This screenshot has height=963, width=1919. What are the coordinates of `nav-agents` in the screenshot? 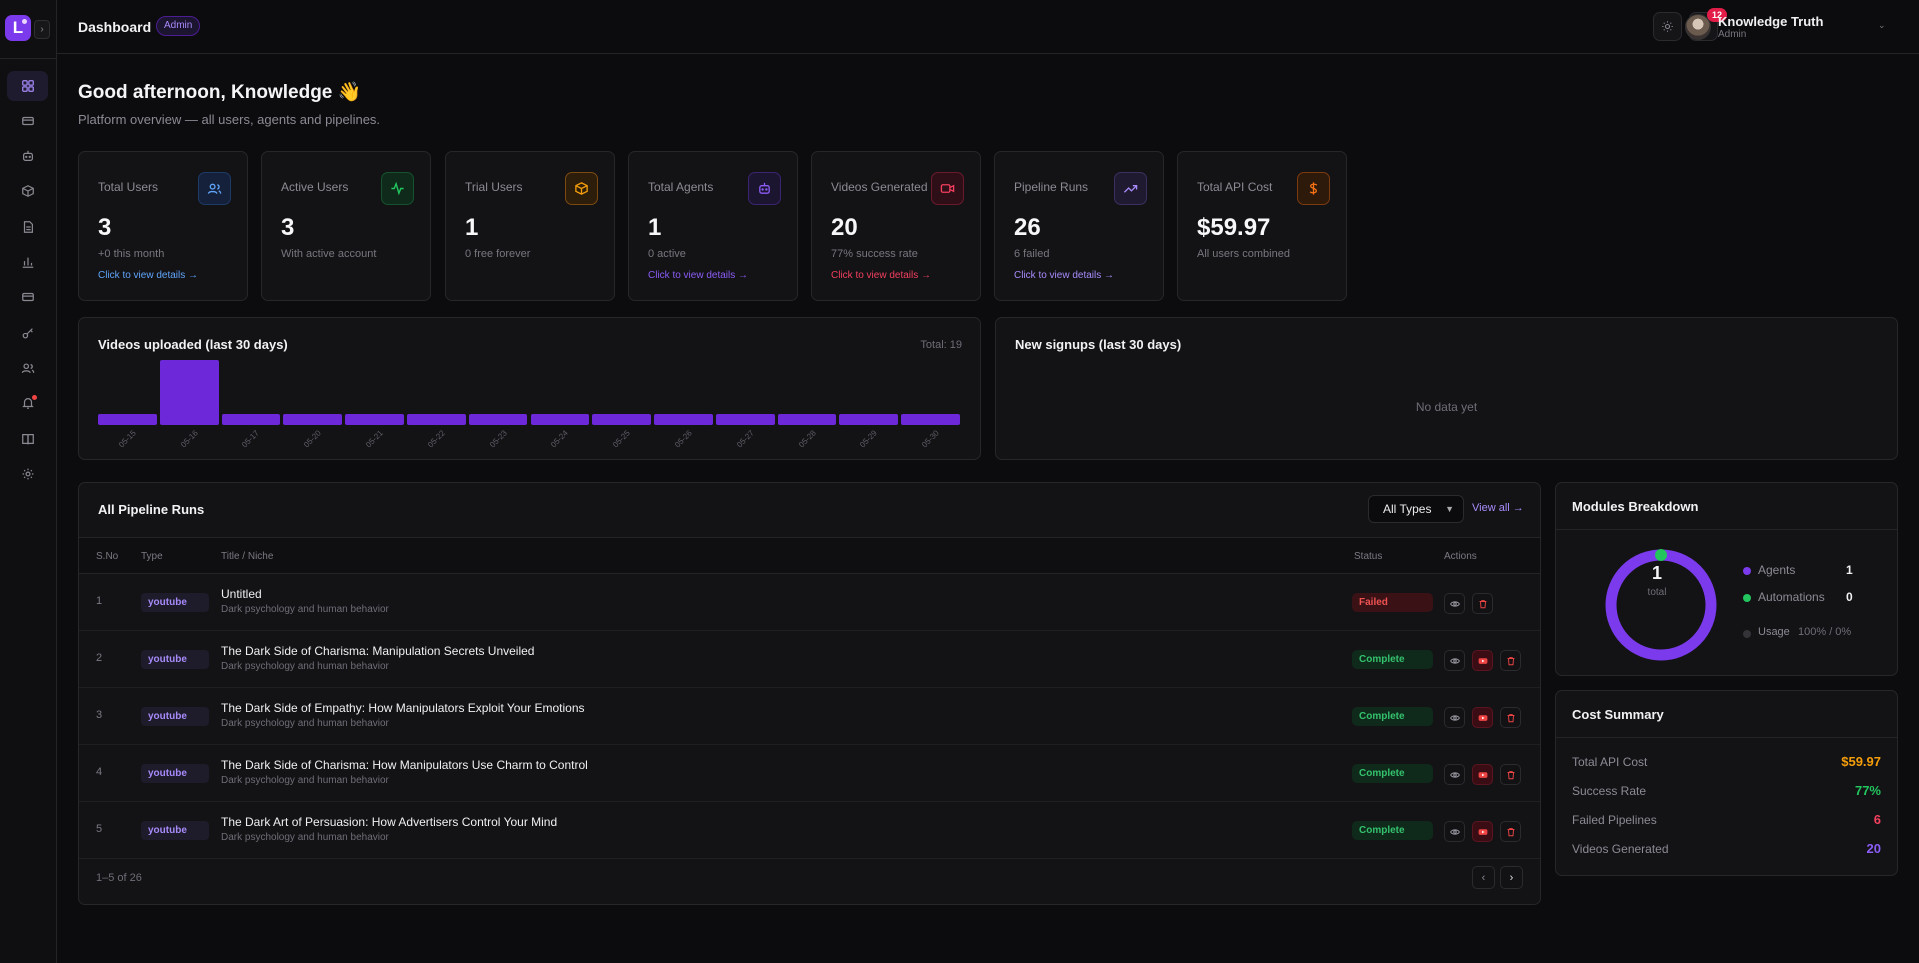 It's located at (27, 156).